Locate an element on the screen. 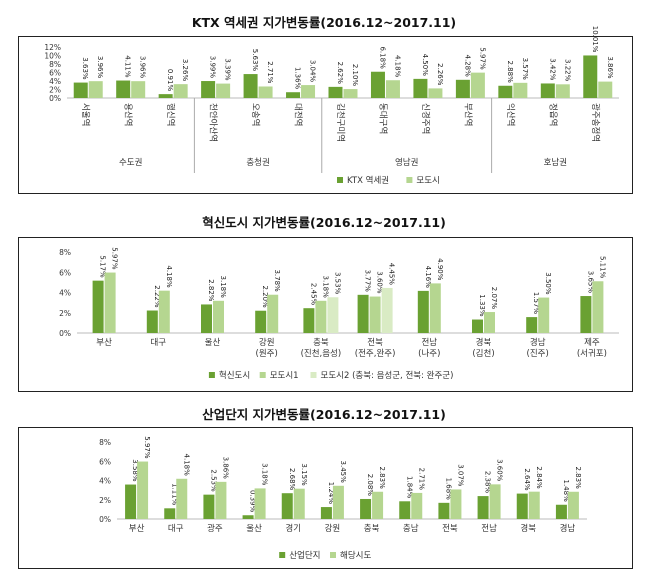 Image resolution: width=648 pixels, height=581 pixels. y-tick-label: 4% is located at coordinates (55, 81).